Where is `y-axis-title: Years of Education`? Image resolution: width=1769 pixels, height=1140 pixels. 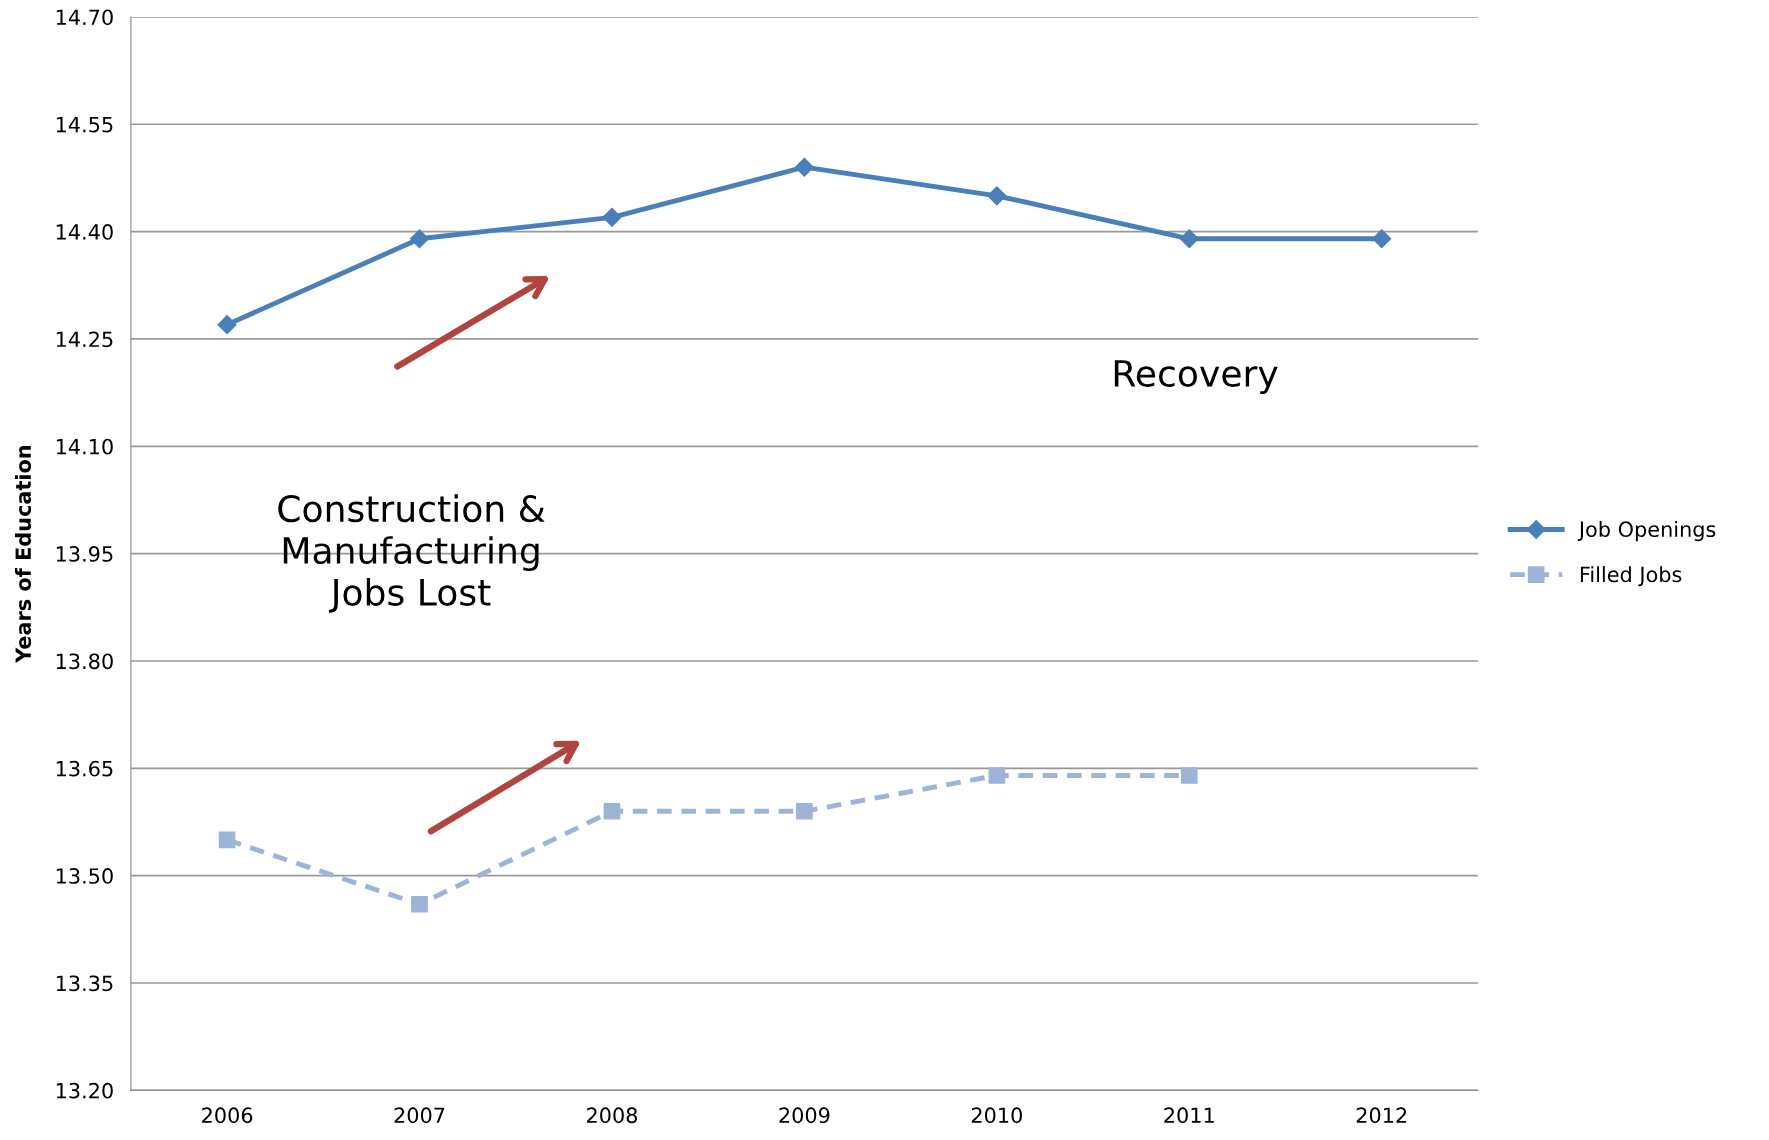 y-axis-title: Years of Education is located at coordinates (23, 554).